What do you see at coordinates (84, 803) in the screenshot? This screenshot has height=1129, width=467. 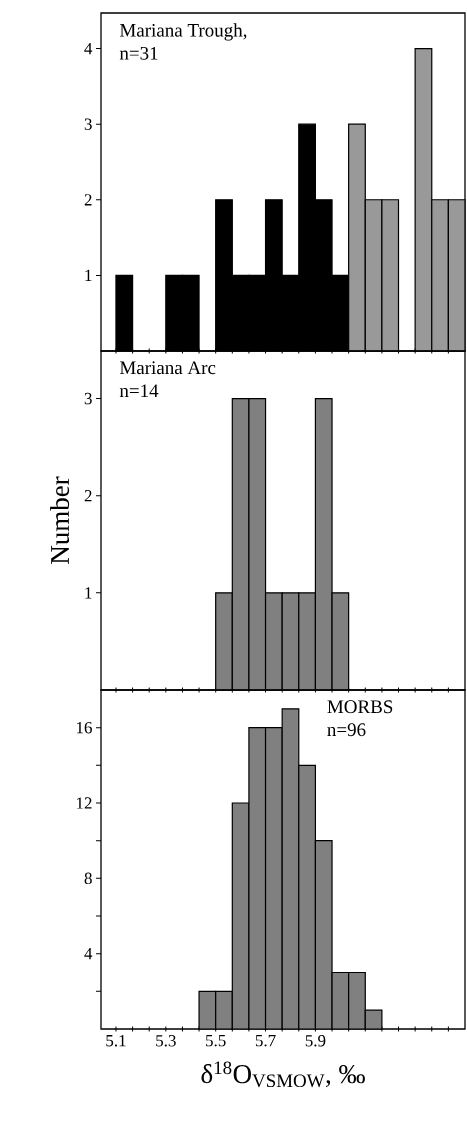 I see `y-tick-label: 12` at bounding box center [84, 803].